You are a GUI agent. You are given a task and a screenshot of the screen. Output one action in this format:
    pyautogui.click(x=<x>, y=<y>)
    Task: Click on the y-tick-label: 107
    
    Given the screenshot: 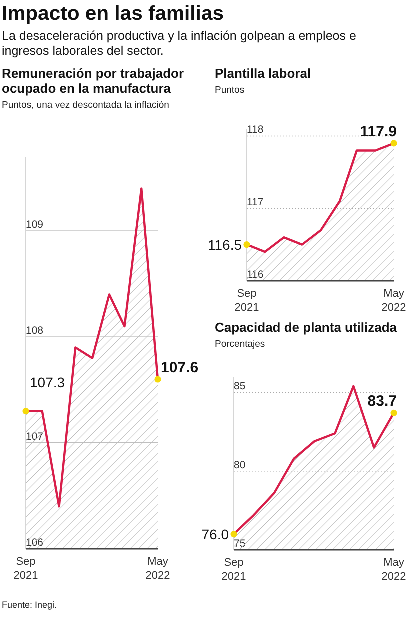 What is the action you would take?
    pyautogui.click(x=35, y=437)
    